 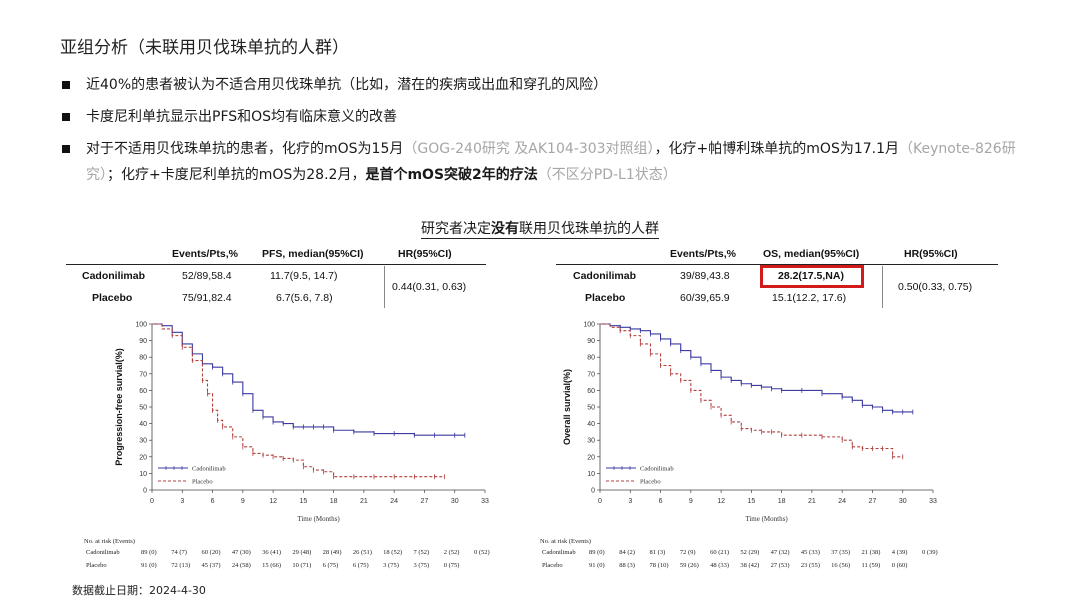 I want to click on pfs-y-tick-label: 10, so click(x=143, y=474).